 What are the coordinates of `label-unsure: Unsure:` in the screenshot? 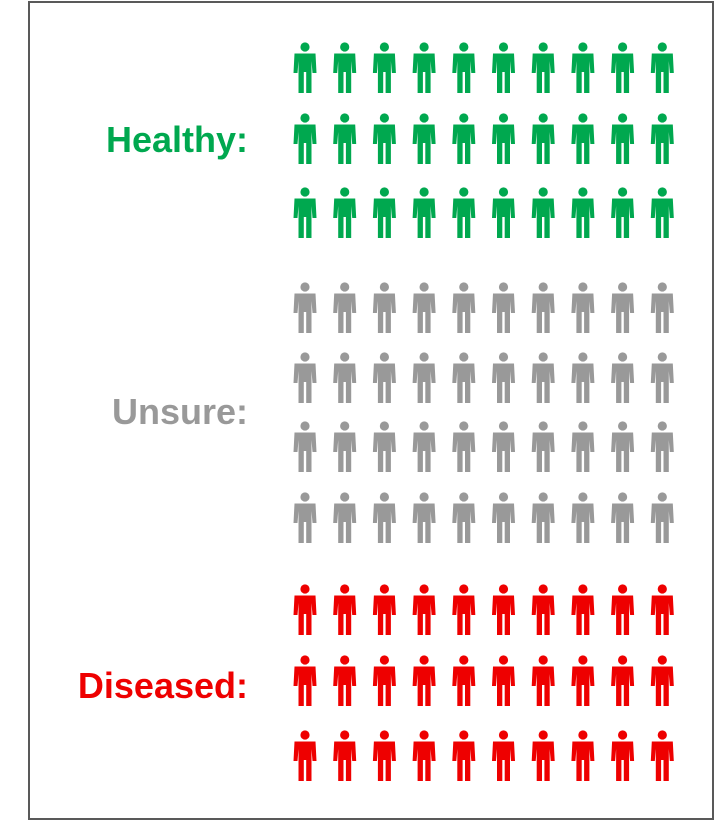 It's located at (179, 411).